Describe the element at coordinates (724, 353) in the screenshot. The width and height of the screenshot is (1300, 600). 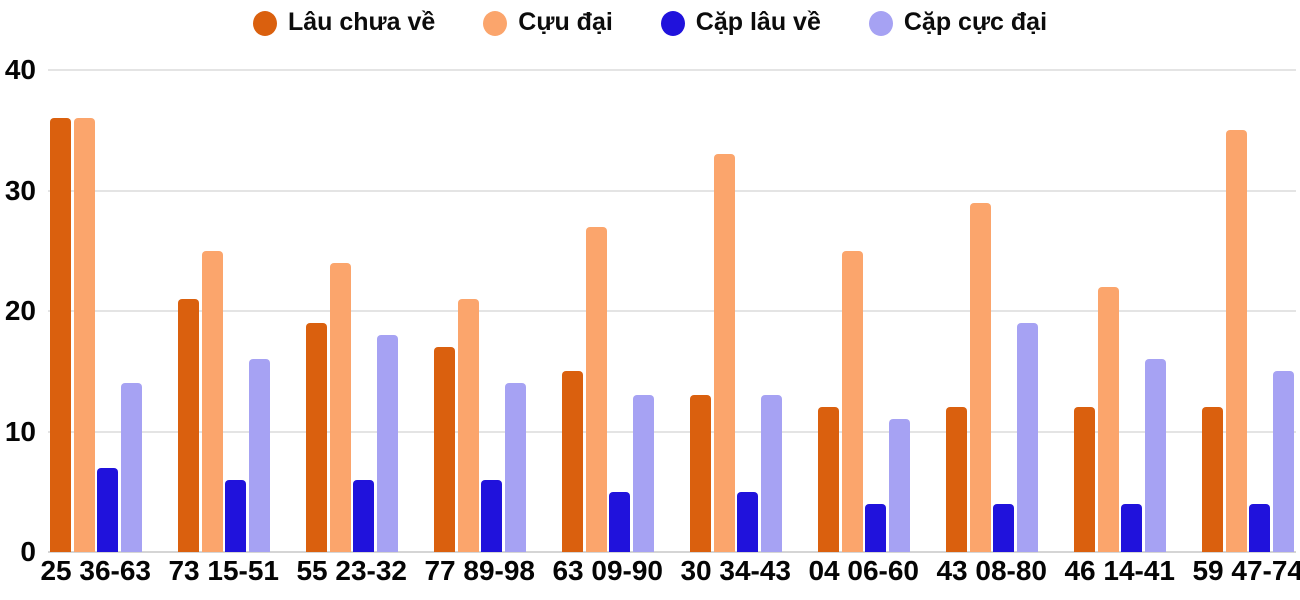
I see `bar-series1-group5` at that location.